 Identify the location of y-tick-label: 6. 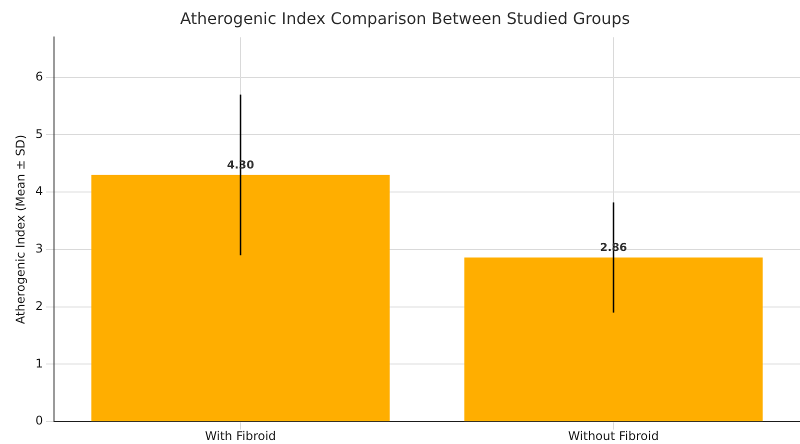
(39, 76).